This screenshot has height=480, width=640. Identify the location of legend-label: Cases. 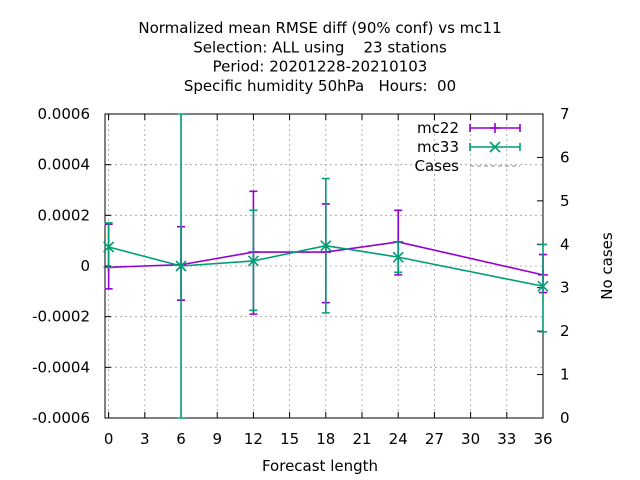
(436, 166).